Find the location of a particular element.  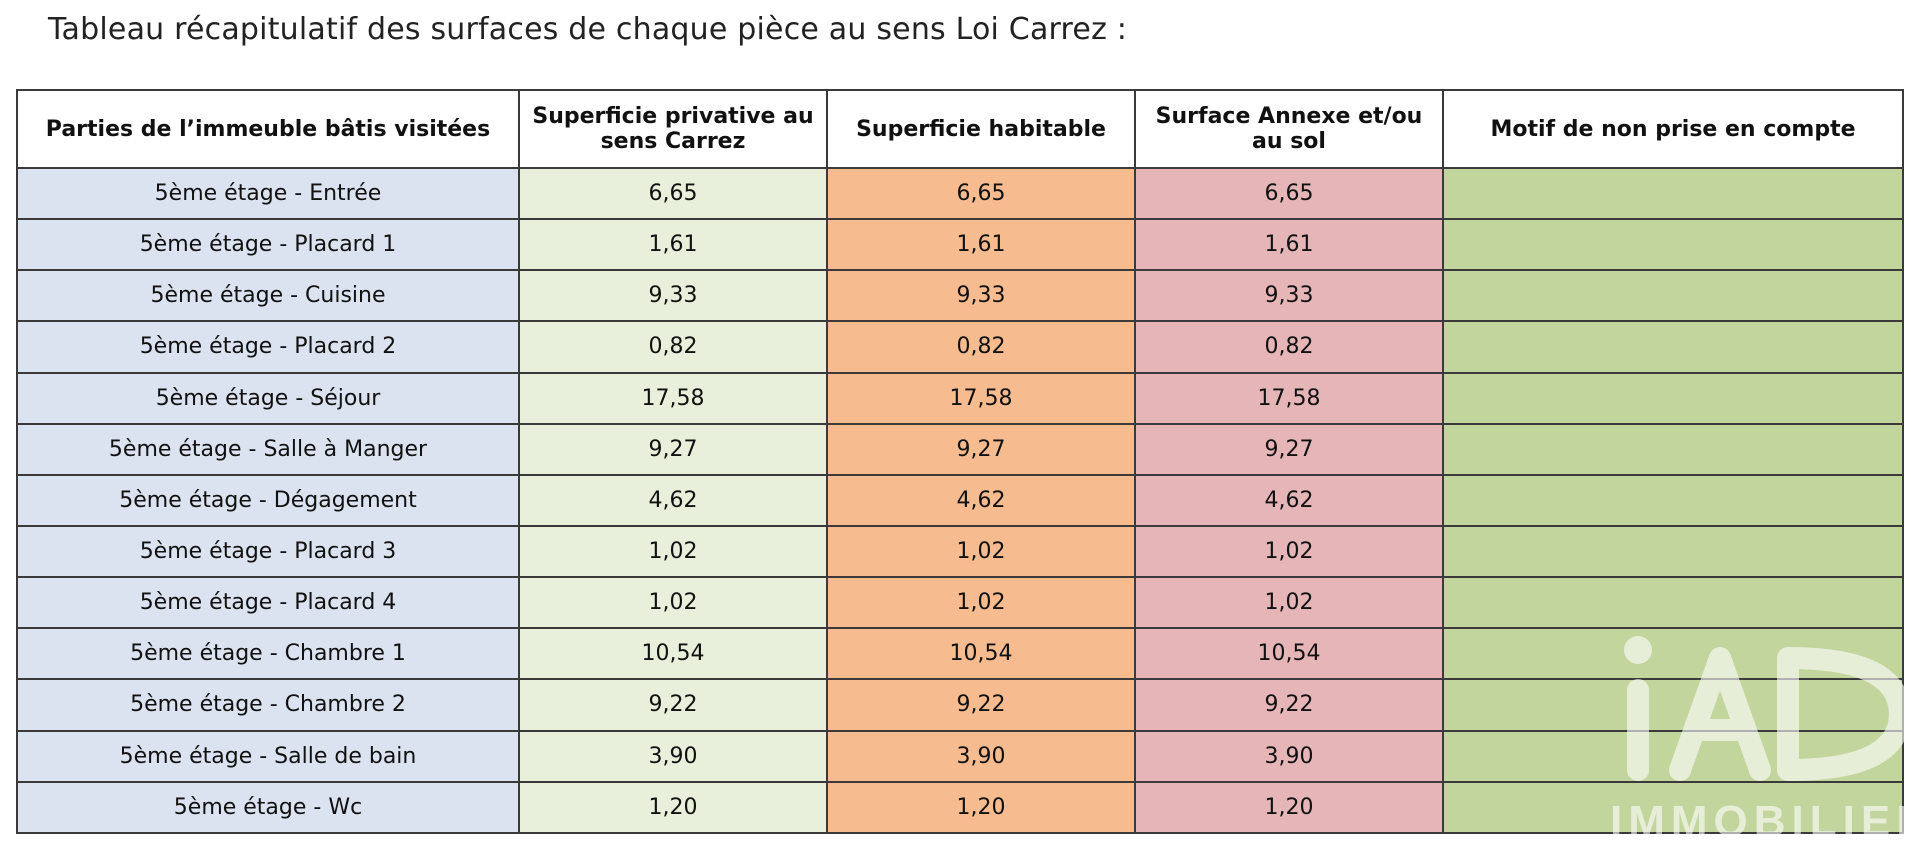

annexe-cell: 4,62 is located at coordinates (1289, 500).